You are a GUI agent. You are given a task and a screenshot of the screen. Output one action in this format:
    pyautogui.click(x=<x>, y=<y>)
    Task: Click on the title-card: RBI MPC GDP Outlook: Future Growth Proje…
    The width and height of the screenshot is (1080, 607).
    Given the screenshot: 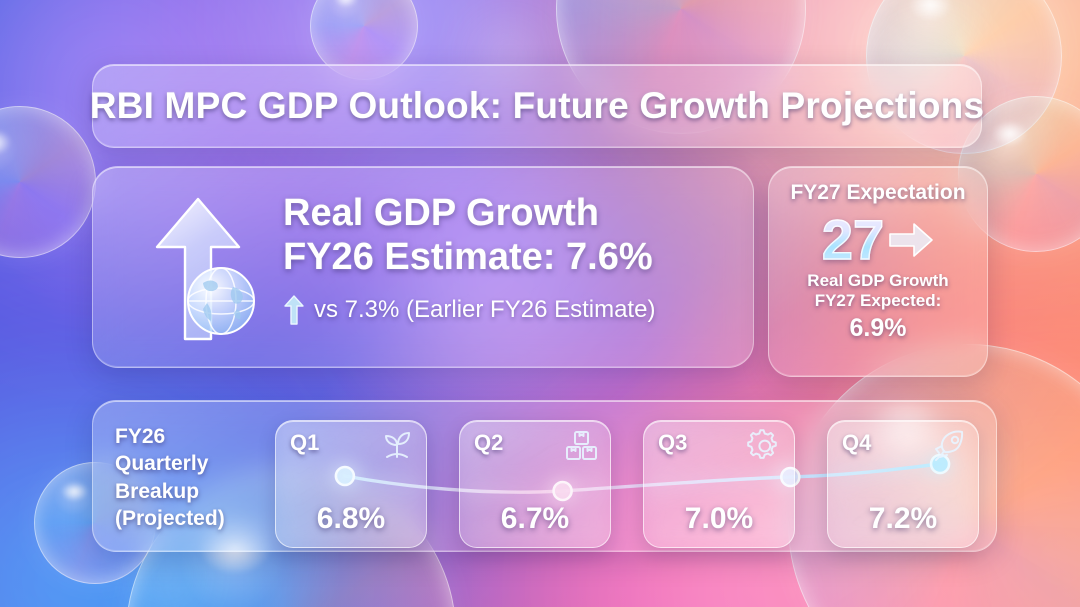 What is the action you would take?
    pyautogui.click(x=537, y=106)
    